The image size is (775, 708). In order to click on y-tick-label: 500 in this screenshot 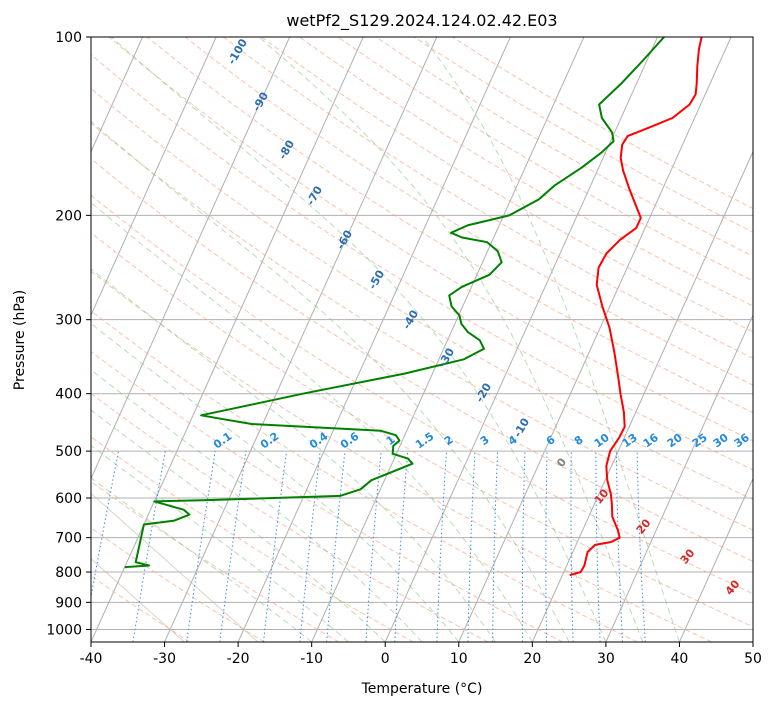, I will do `click(68, 452)`.